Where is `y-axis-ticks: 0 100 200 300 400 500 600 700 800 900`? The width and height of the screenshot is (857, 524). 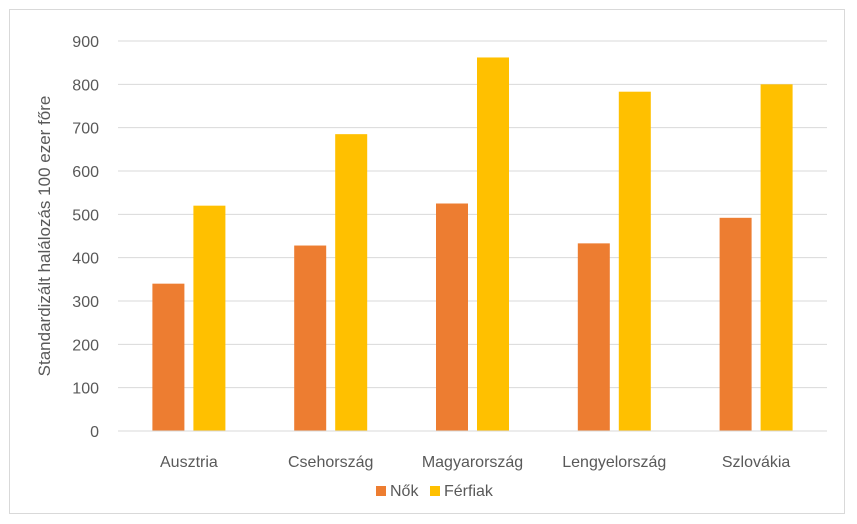
y-axis-ticks: 0 100 200 300 400 500 600 700 800 900 is located at coordinates (85, 237).